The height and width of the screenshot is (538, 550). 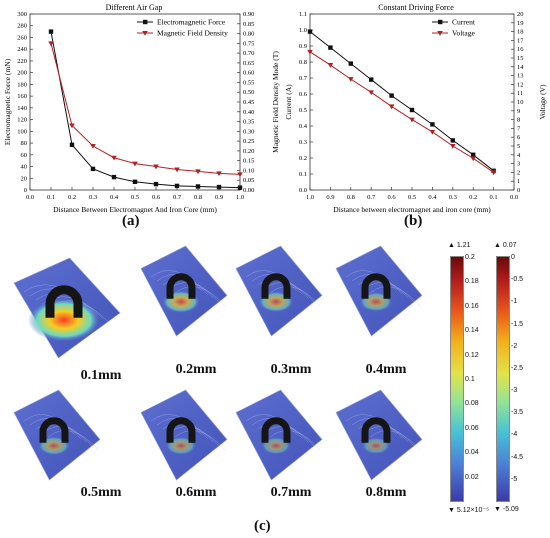 What do you see at coordinates (519, 155) in the screenshot?
I see `chart-b-y2-tick-label: 4` at bounding box center [519, 155].